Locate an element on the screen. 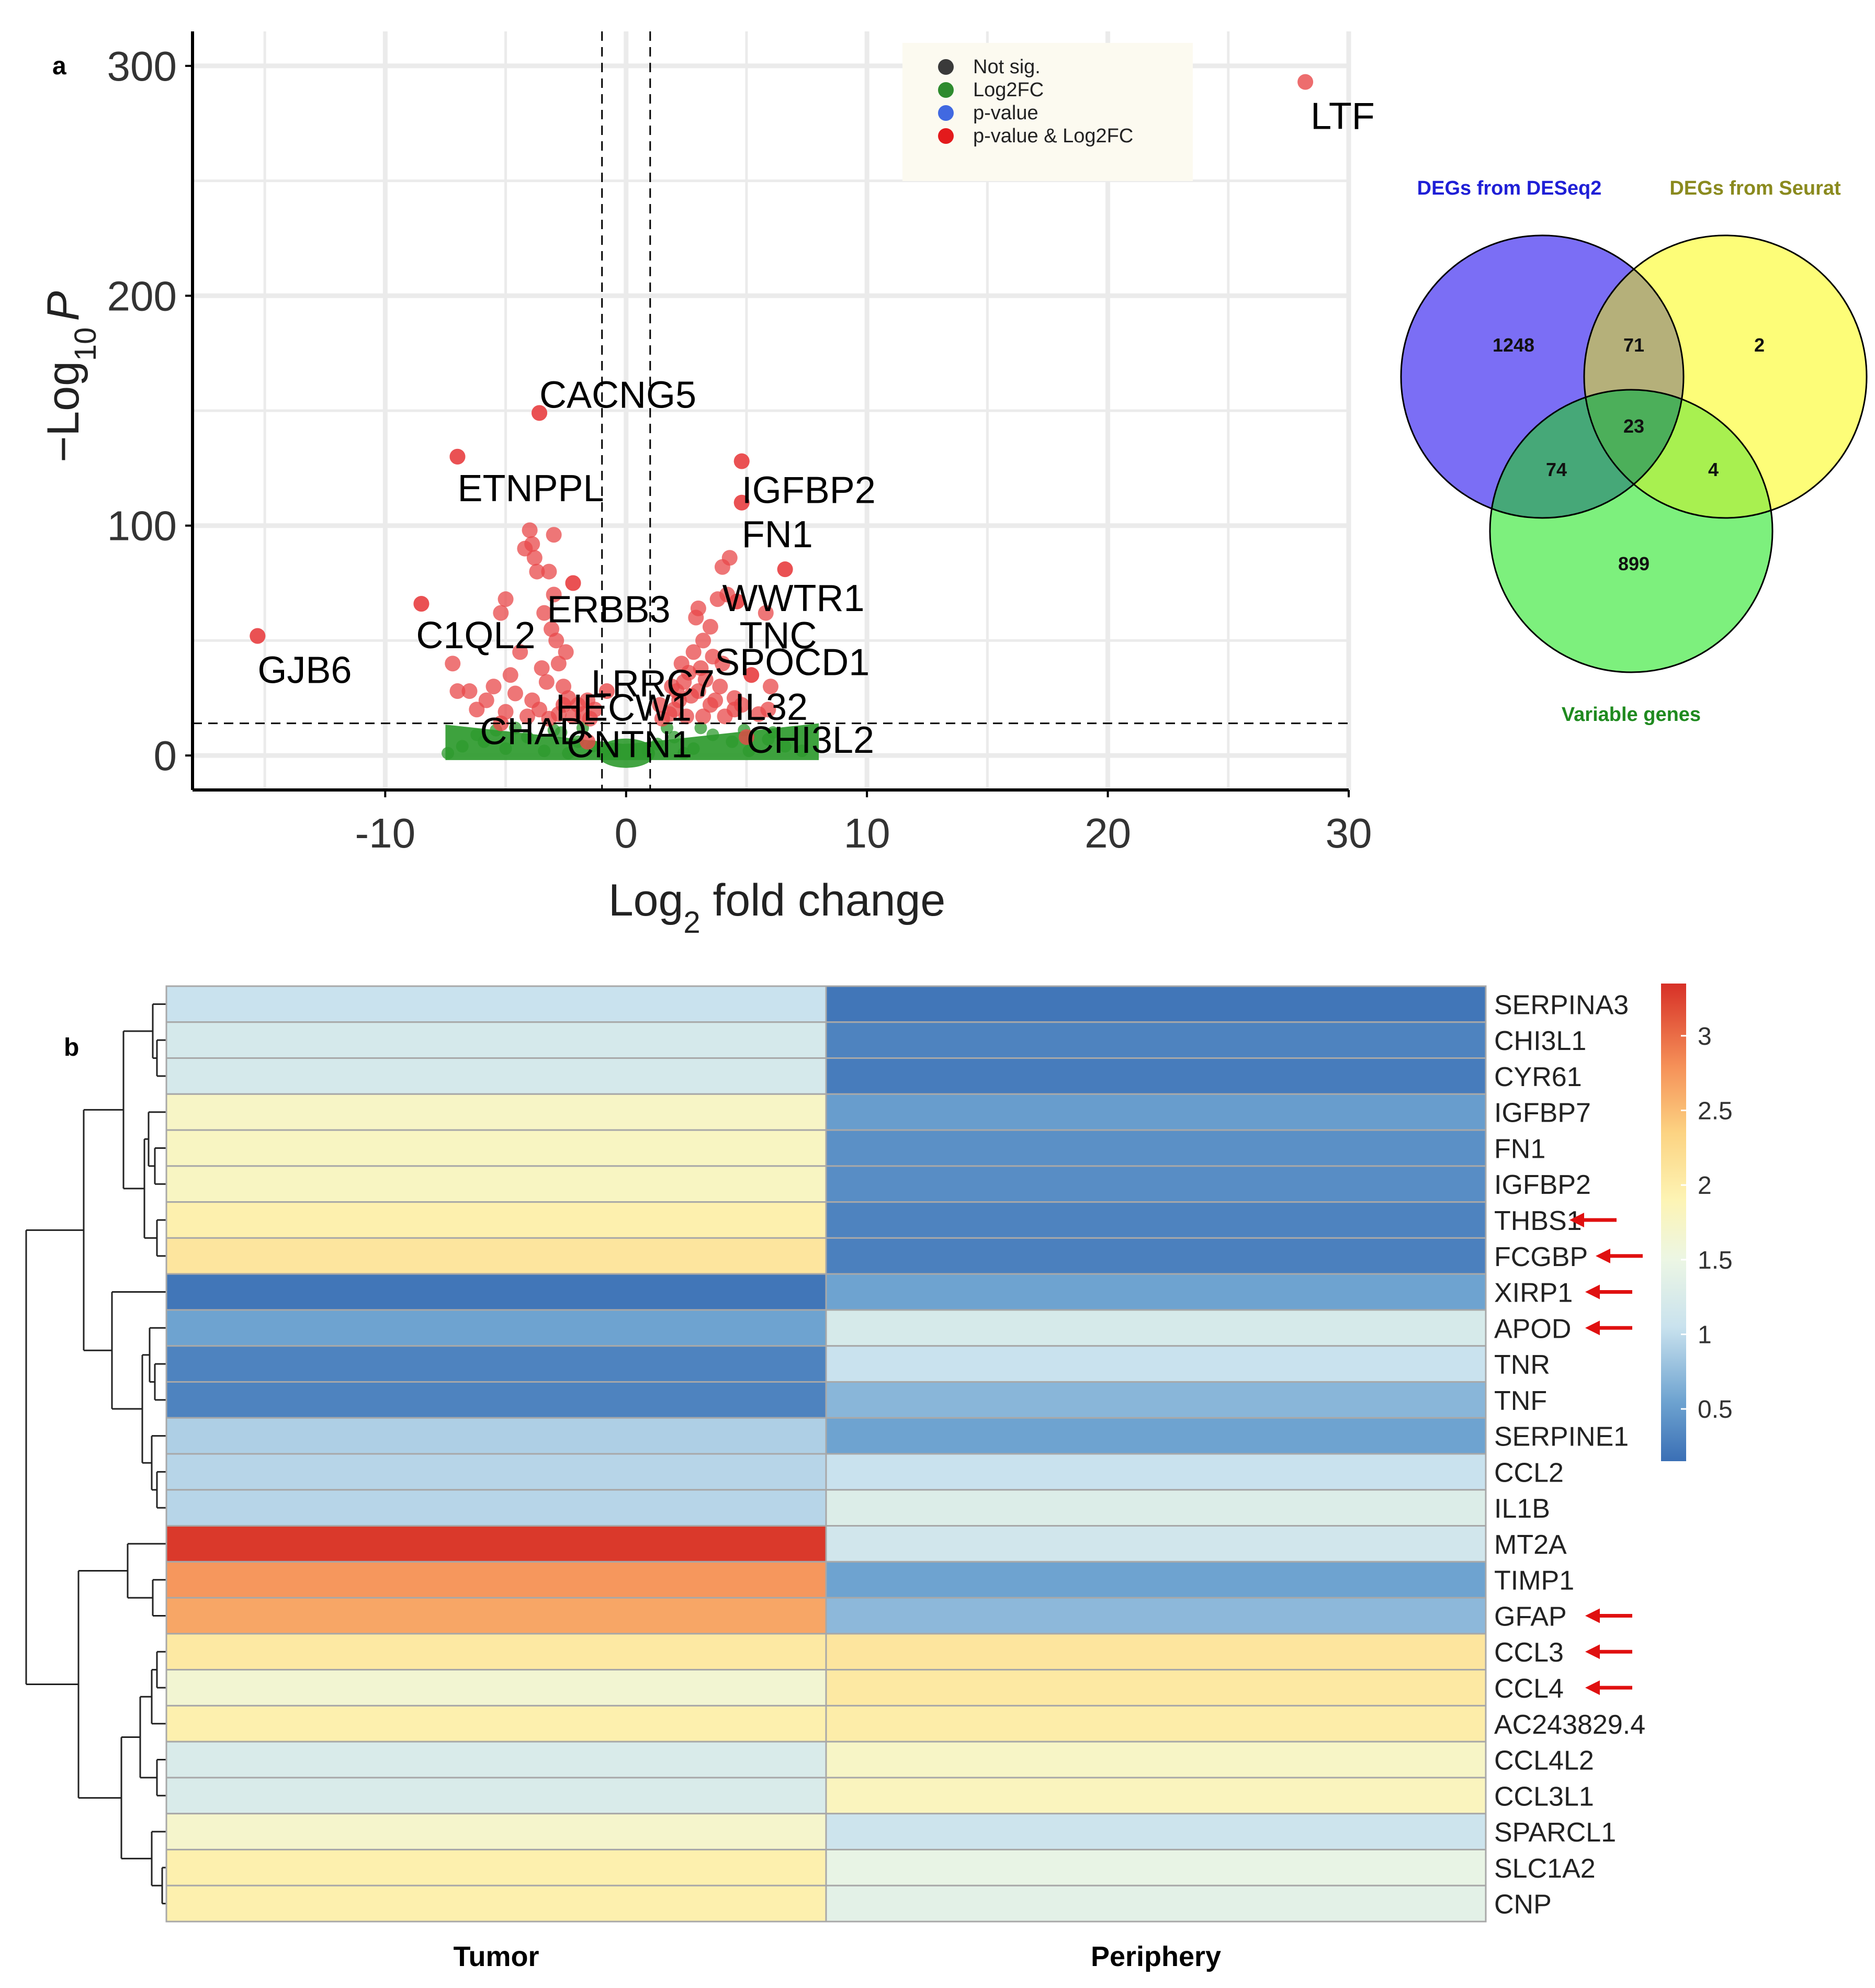 The image size is (1875, 1988). row-label-xirp1: XIRP1 is located at coordinates (1533, 1293).